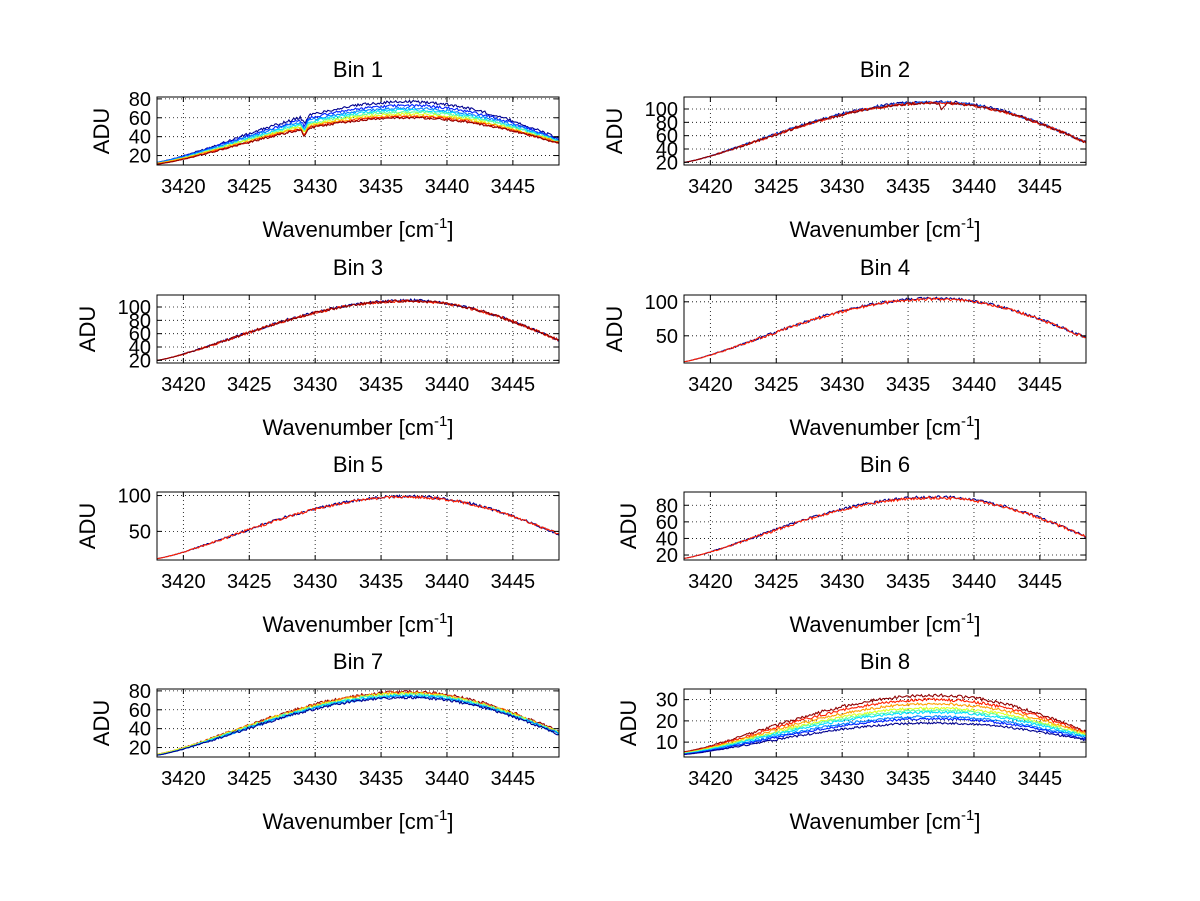 The image size is (1200, 901). I want to click on y-tick-label: 30, so click(667, 701).